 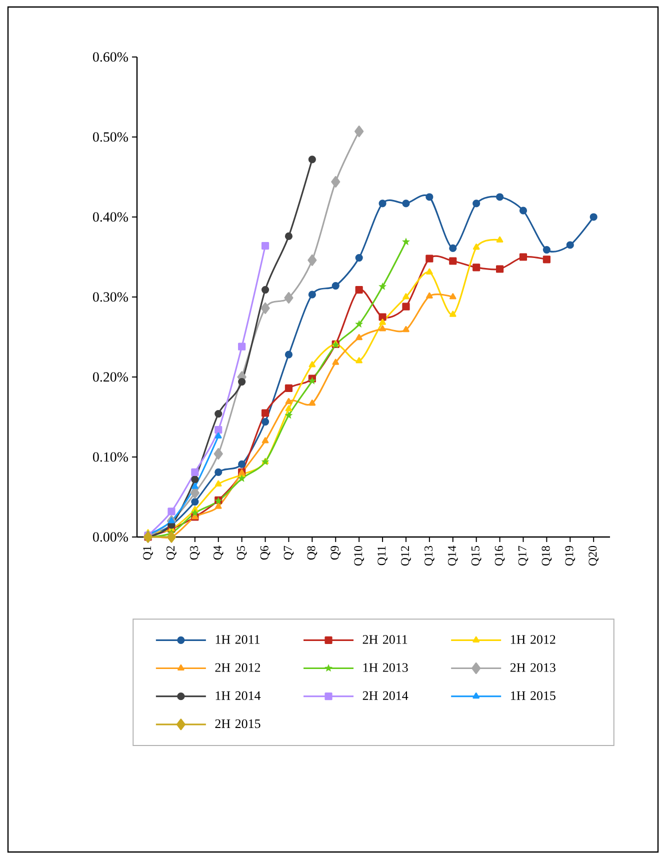 I want to click on x-tick-label: Q7, so click(x=289, y=553).